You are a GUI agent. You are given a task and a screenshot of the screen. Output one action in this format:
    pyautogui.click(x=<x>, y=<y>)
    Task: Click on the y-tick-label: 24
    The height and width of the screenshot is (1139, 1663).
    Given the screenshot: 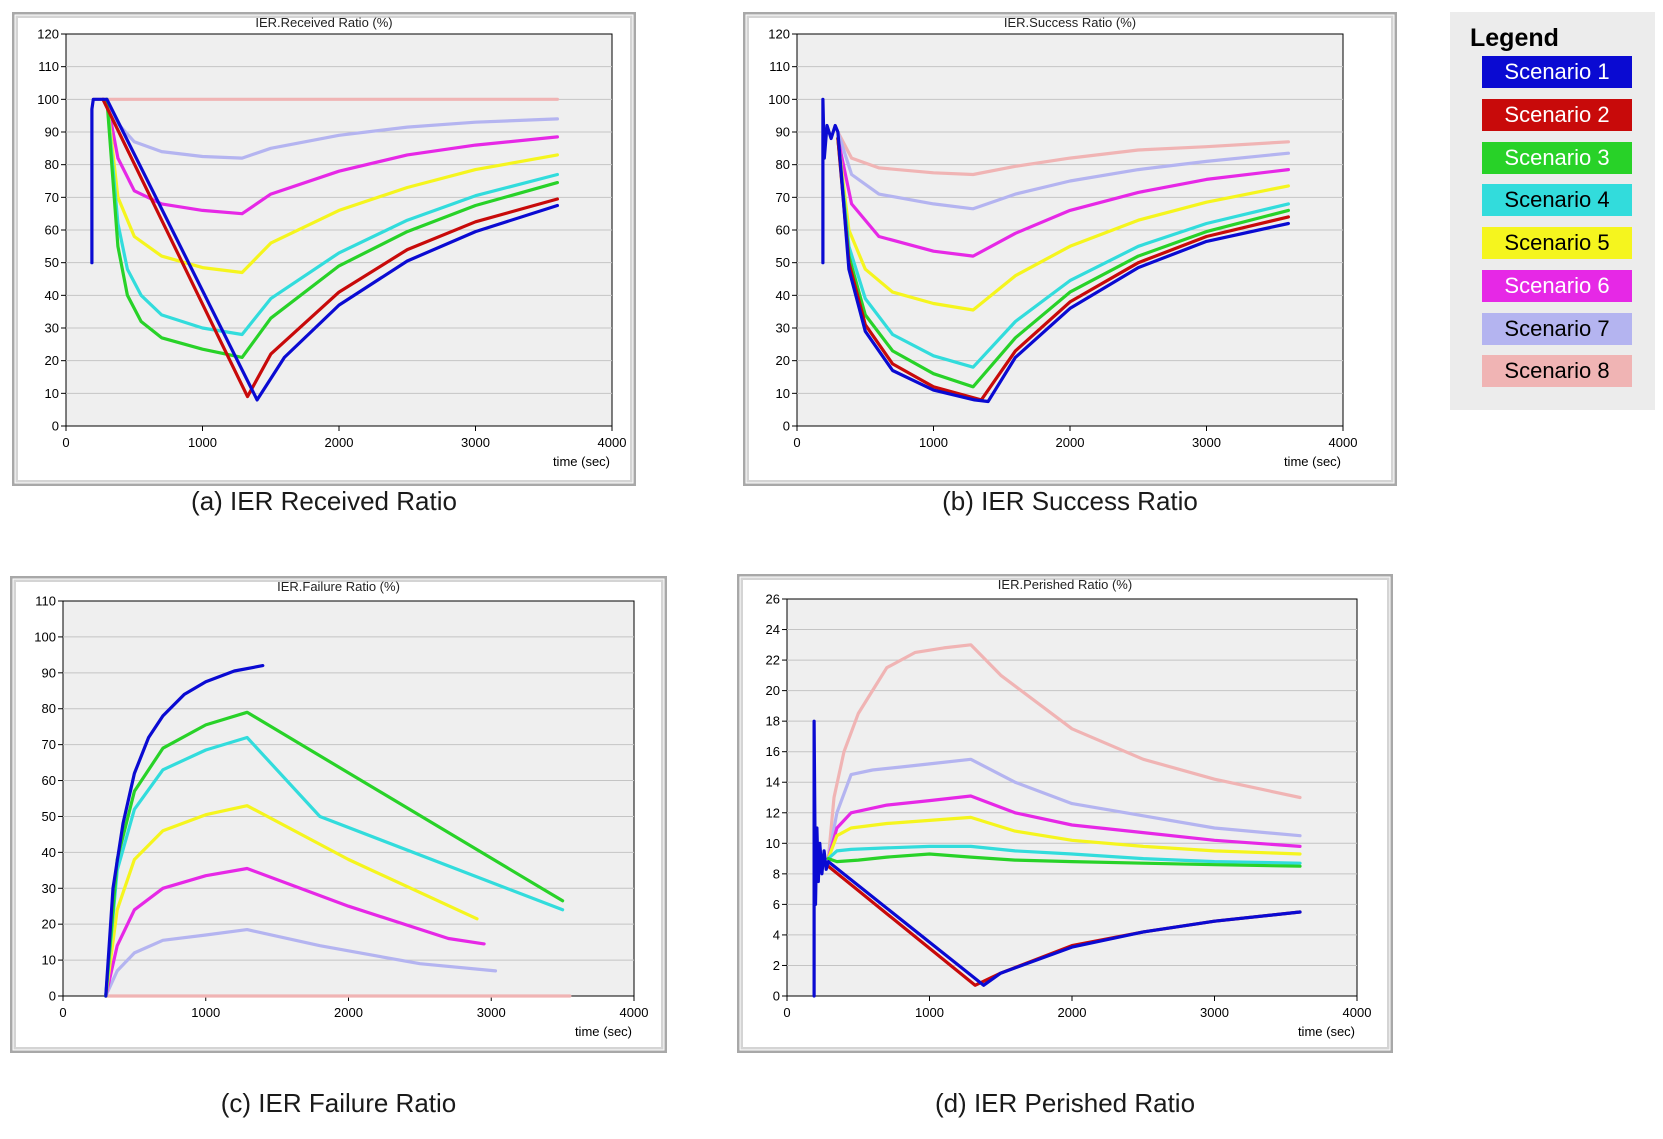 What is the action you would take?
    pyautogui.click(x=773, y=629)
    